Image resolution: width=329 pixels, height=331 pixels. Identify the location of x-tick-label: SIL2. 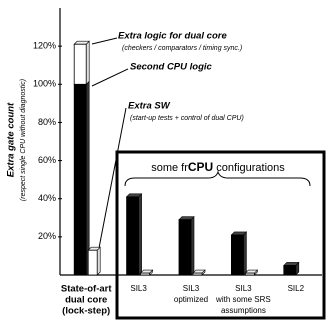
(296, 288).